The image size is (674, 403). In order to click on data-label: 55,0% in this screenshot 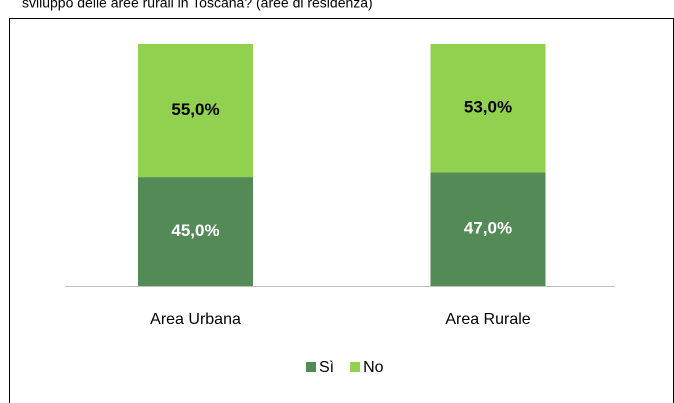, I will do `click(195, 109)`.